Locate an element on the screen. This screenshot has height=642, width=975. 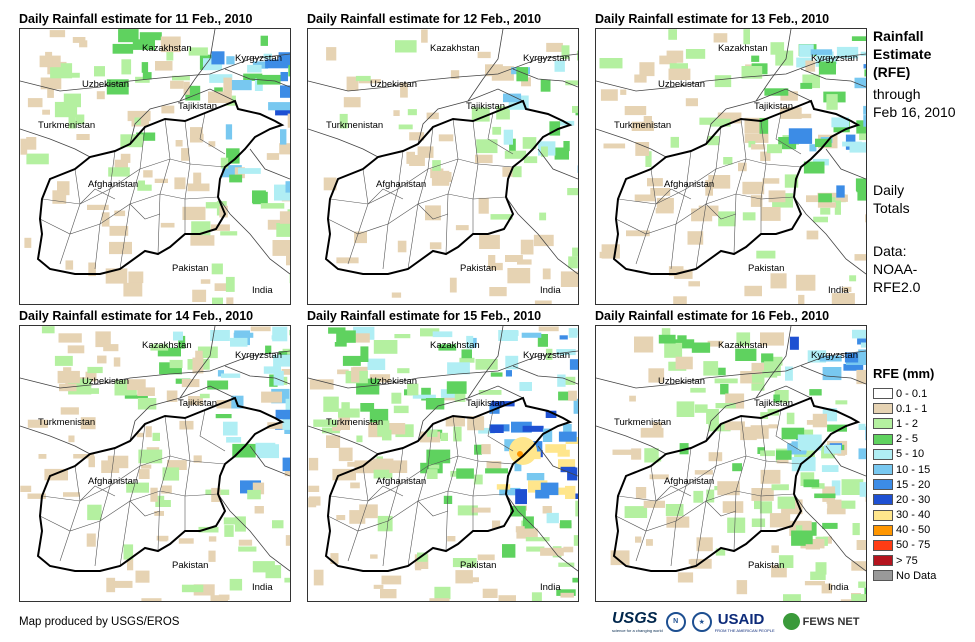
country-label: Uzbekistan is located at coordinates (681, 84).